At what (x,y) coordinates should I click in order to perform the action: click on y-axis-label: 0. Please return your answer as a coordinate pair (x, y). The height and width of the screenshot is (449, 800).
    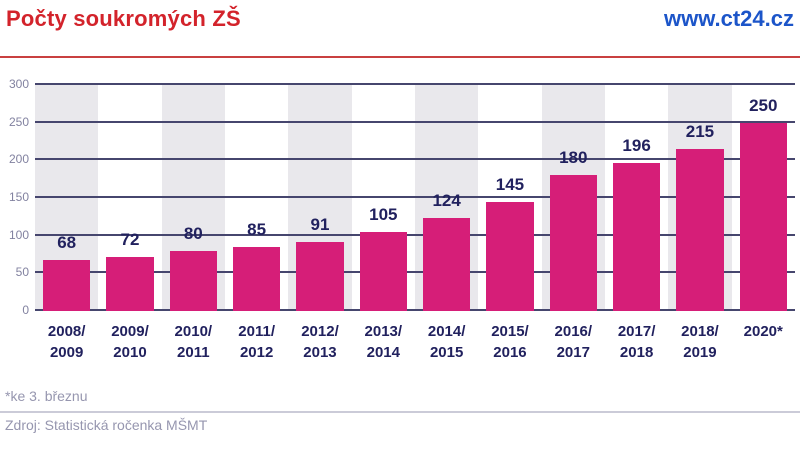
    Looking at the image, I should click on (25, 310).